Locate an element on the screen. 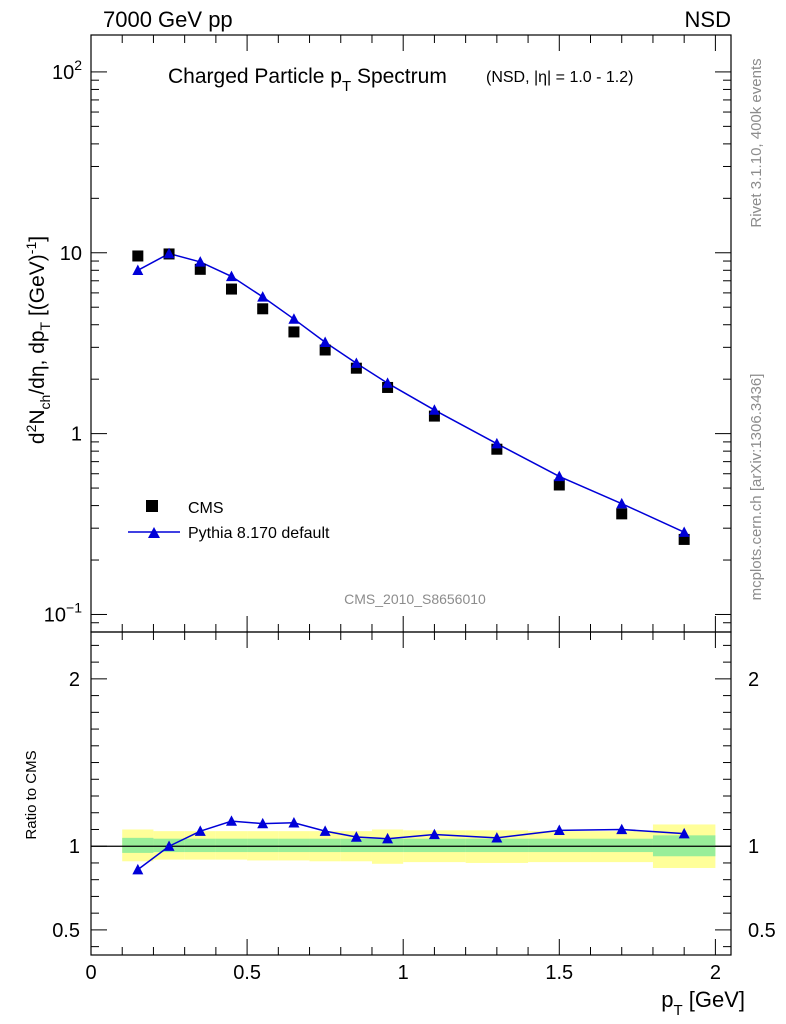 Image resolution: width=786 pixels, height=1024 pixels. main-y-tick-label: 1 is located at coordinates (76, 435).